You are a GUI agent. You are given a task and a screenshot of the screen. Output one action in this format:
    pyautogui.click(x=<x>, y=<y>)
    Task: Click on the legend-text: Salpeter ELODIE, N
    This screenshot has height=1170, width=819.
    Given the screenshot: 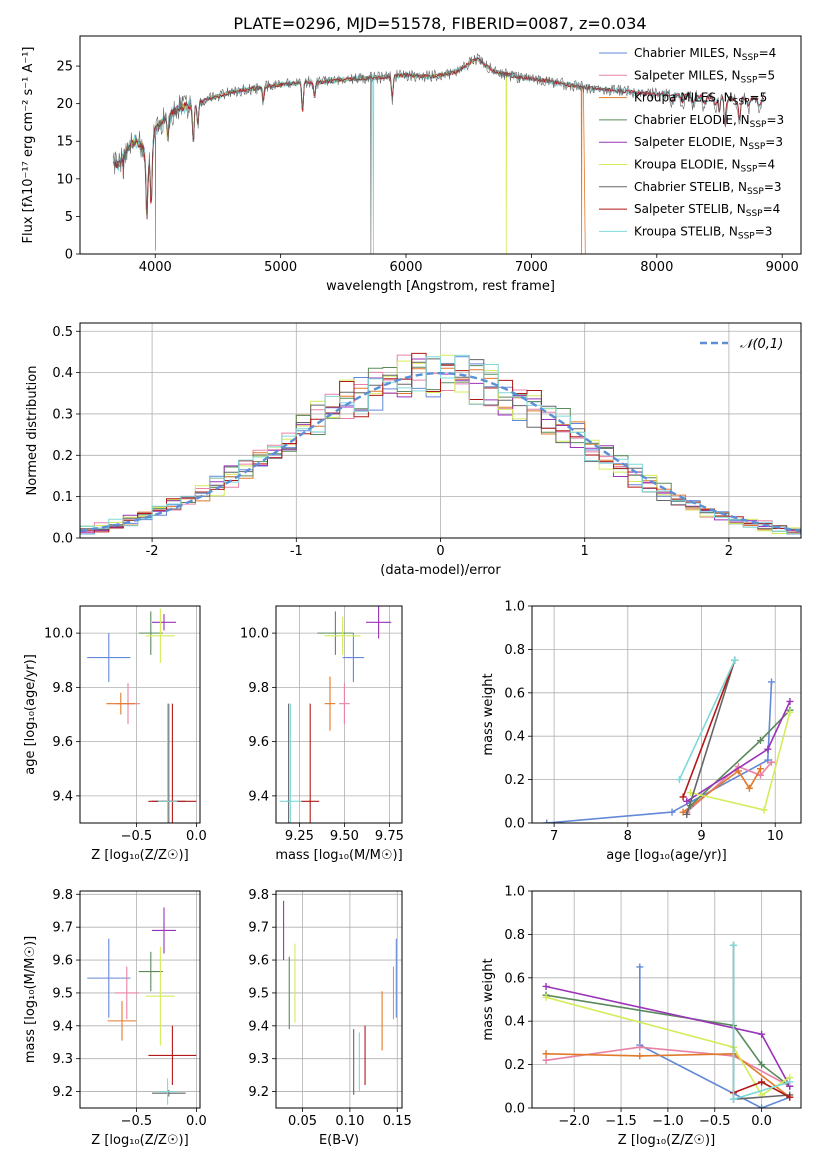 What is the action you would take?
    pyautogui.click(x=691, y=142)
    